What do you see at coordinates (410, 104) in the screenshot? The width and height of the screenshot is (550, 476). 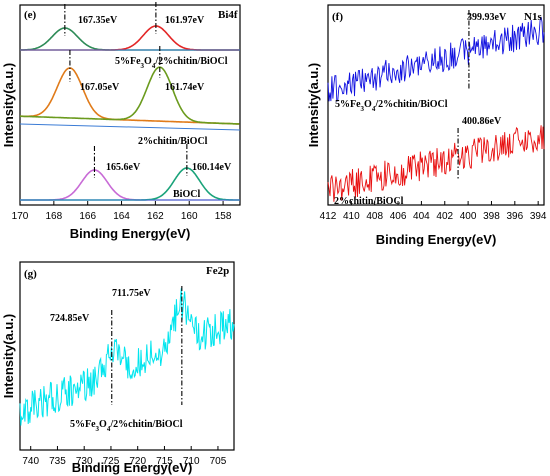 I see `sample-label-f-1-e: /2%chitin/BiOCl` at bounding box center [410, 104].